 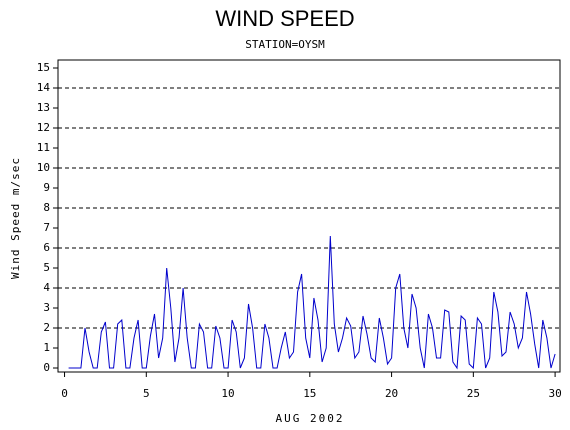 What do you see at coordinates (46, 307) in the screenshot?
I see `y-tick-label: 3` at bounding box center [46, 307].